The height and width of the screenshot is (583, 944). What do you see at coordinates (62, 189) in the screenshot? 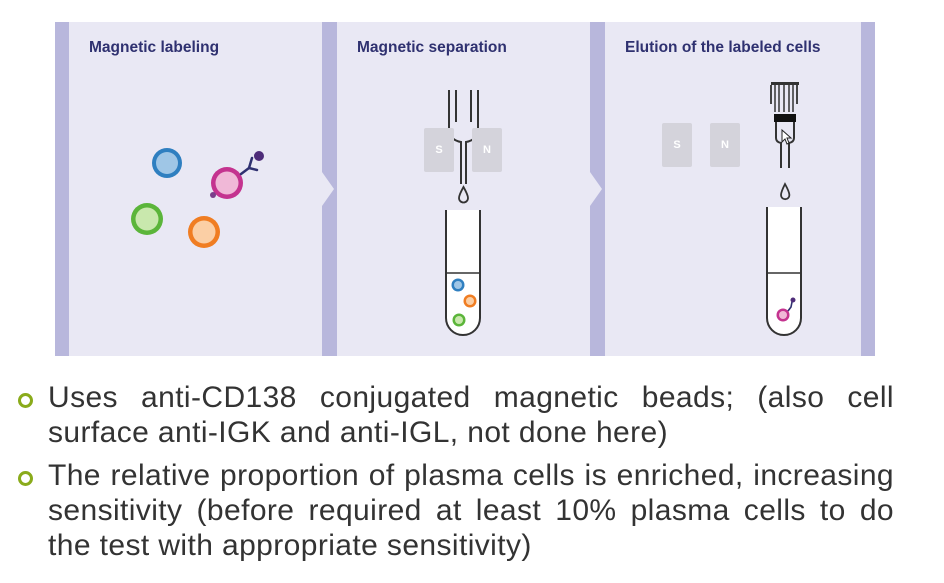
I see `left-edge-strip` at bounding box center [62, 189].